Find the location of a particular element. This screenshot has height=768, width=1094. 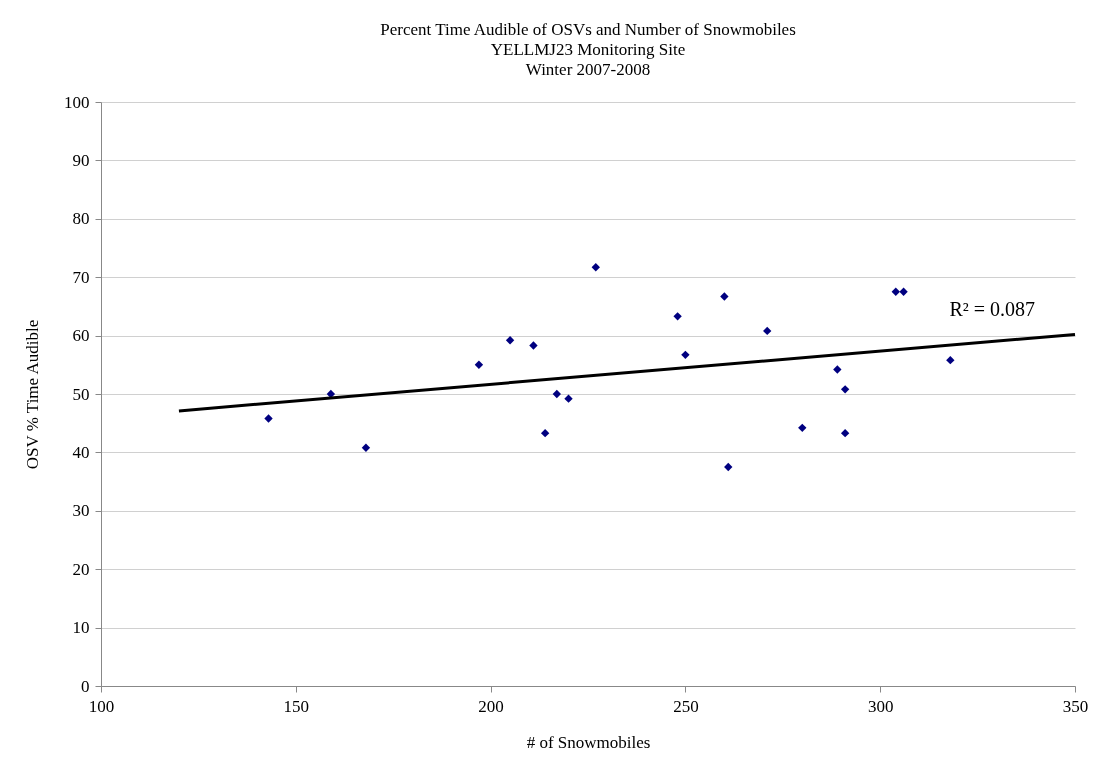

y-tick-label: 80 is located at coordinates (81, 219).